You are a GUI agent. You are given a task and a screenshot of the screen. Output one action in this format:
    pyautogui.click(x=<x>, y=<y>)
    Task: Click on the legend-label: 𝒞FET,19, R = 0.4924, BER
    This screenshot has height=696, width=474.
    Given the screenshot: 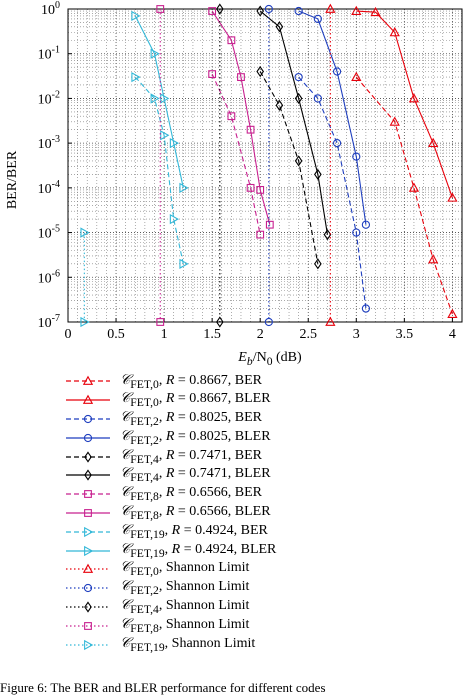 What is the action you would take?
    pyautogui.click(x=194, y=531)
    